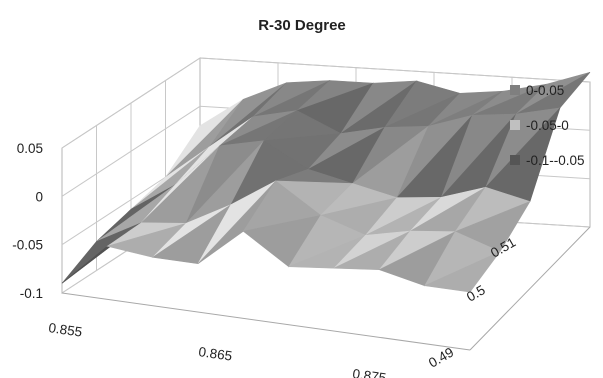  Describe the element at coordinates (530, 288) in the screenshot. I see `floor-right-edge` at that location.